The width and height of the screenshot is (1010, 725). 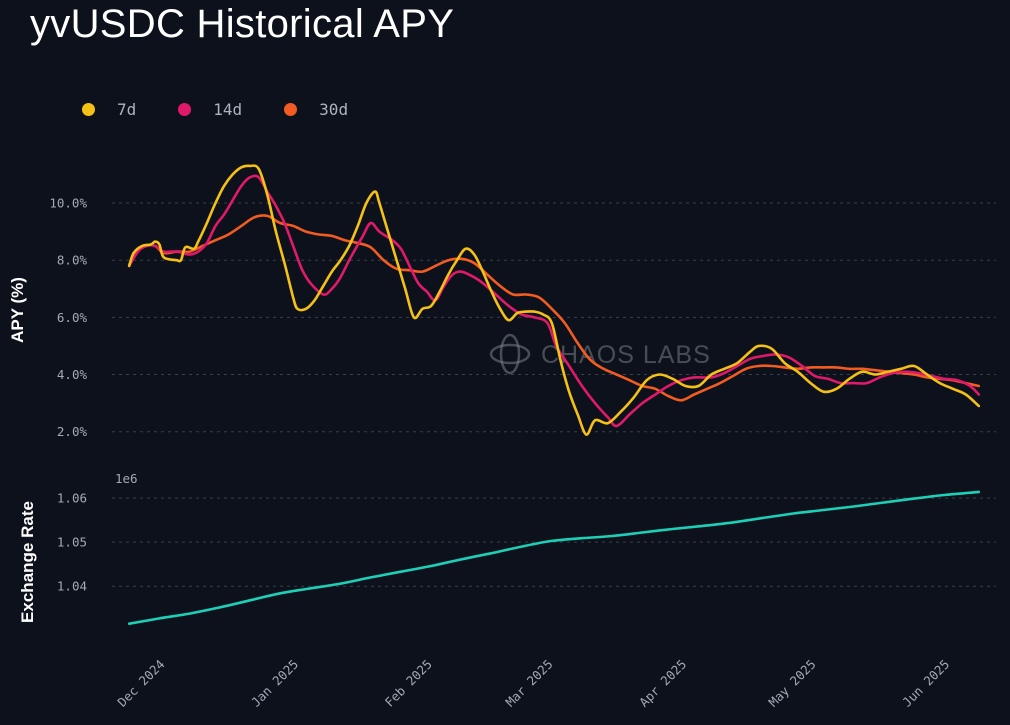 I want to click on apy-y-tick-label: 2.0%, so click(x=72, y=431).